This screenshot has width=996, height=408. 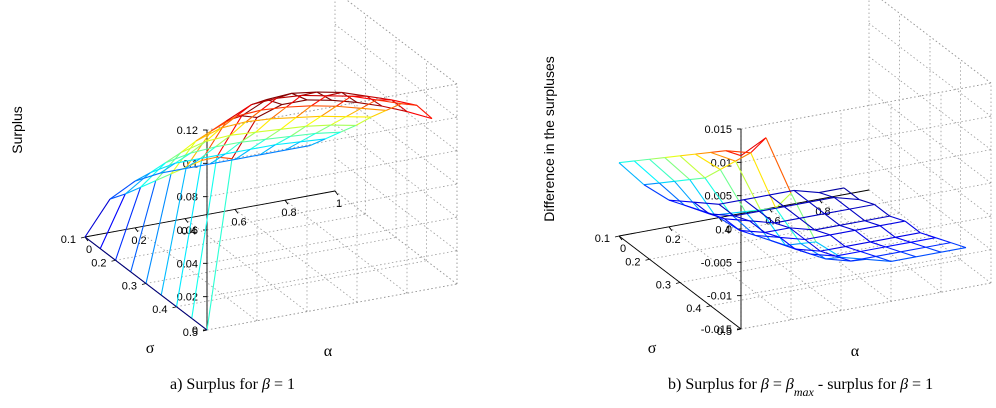 I want to click on z-tick-label: 0, so click(x=729, y=230).